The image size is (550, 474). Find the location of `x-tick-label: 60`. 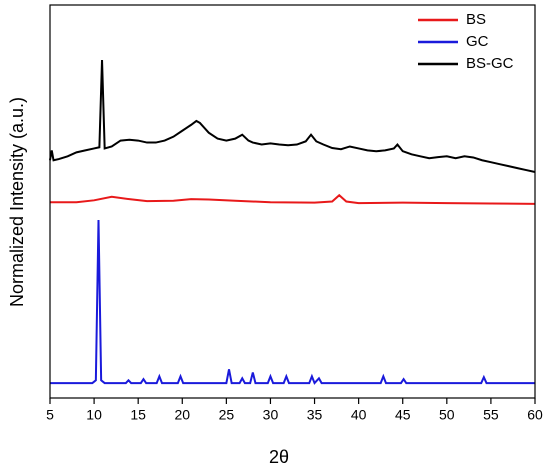

x-tick-label: 60 is located at coordinates (535, 415).